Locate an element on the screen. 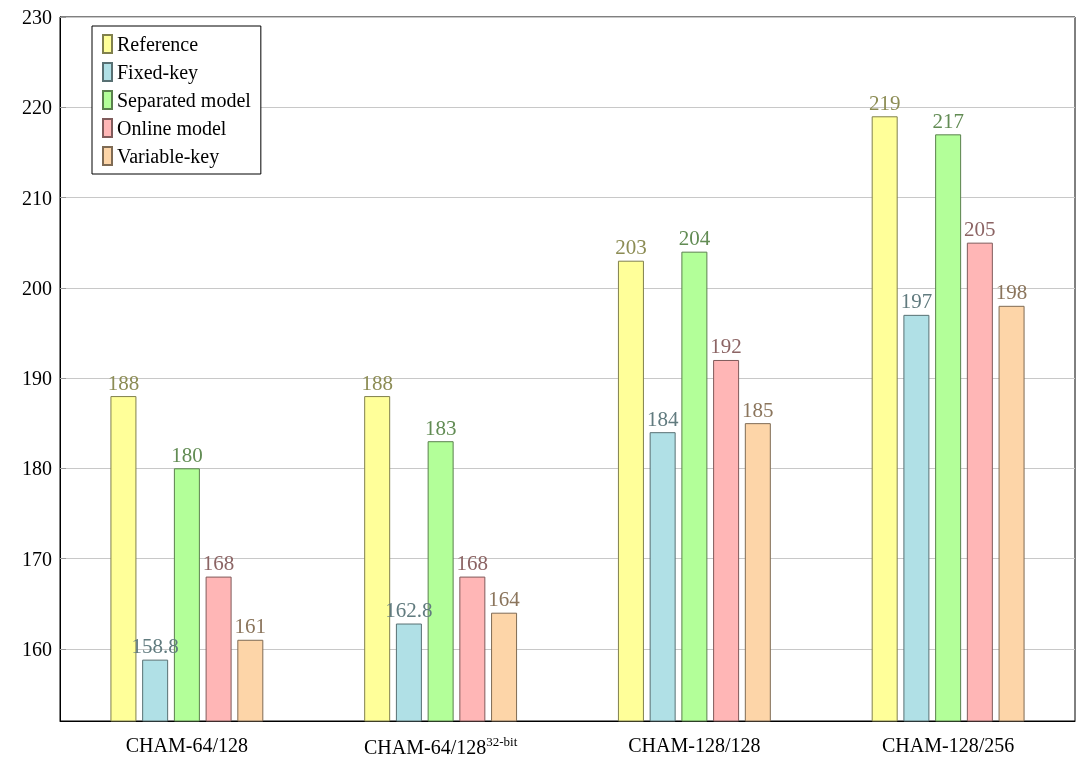 This screenshot has width=1080, height=772. x-tick-label: CHAM-64/128 is located at coordinates (186, 745).